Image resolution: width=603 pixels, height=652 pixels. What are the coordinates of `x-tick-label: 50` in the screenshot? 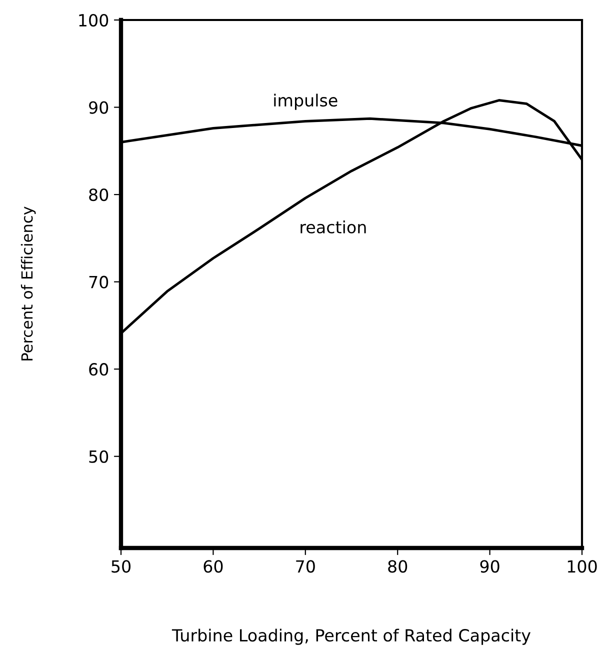 It's located at (121, 566).